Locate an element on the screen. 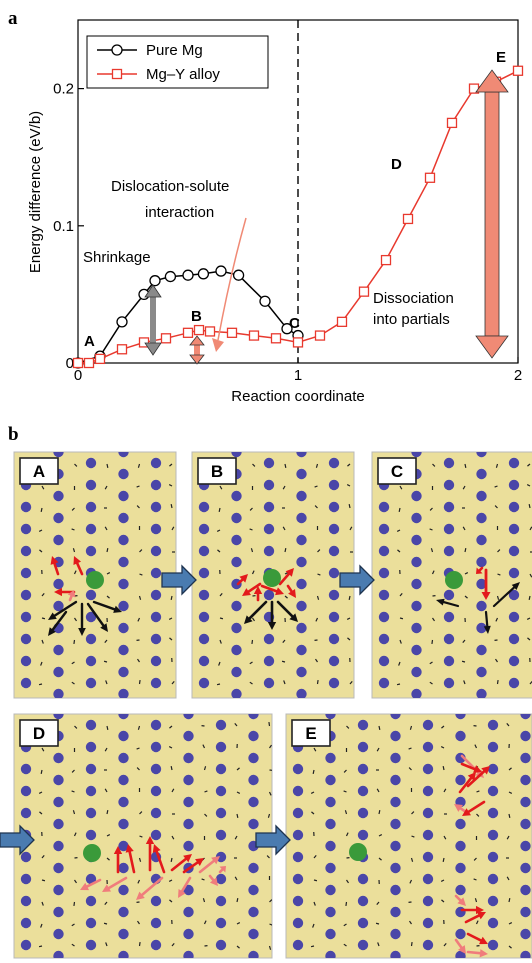 This screenshot has width=532, height=963. state-label: C is located at coordinates (397, 471).